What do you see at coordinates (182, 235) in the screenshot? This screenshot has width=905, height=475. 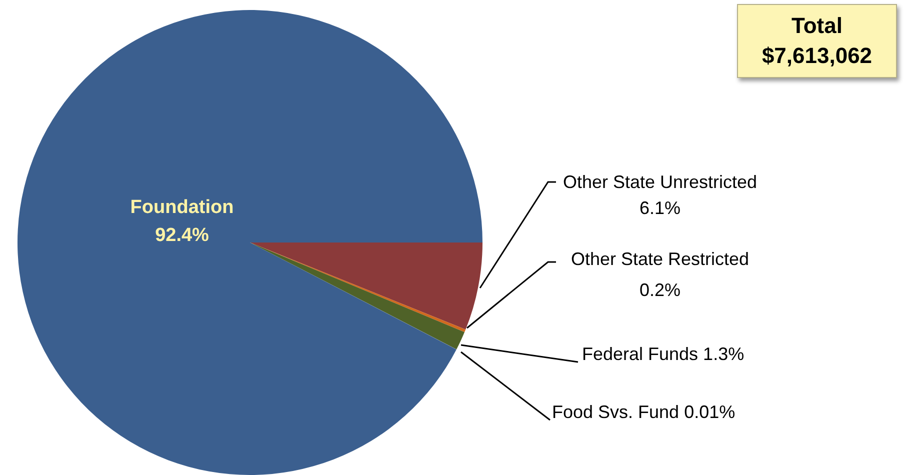 I see `data-label: 92.4%` at bounding box center [182, 235].